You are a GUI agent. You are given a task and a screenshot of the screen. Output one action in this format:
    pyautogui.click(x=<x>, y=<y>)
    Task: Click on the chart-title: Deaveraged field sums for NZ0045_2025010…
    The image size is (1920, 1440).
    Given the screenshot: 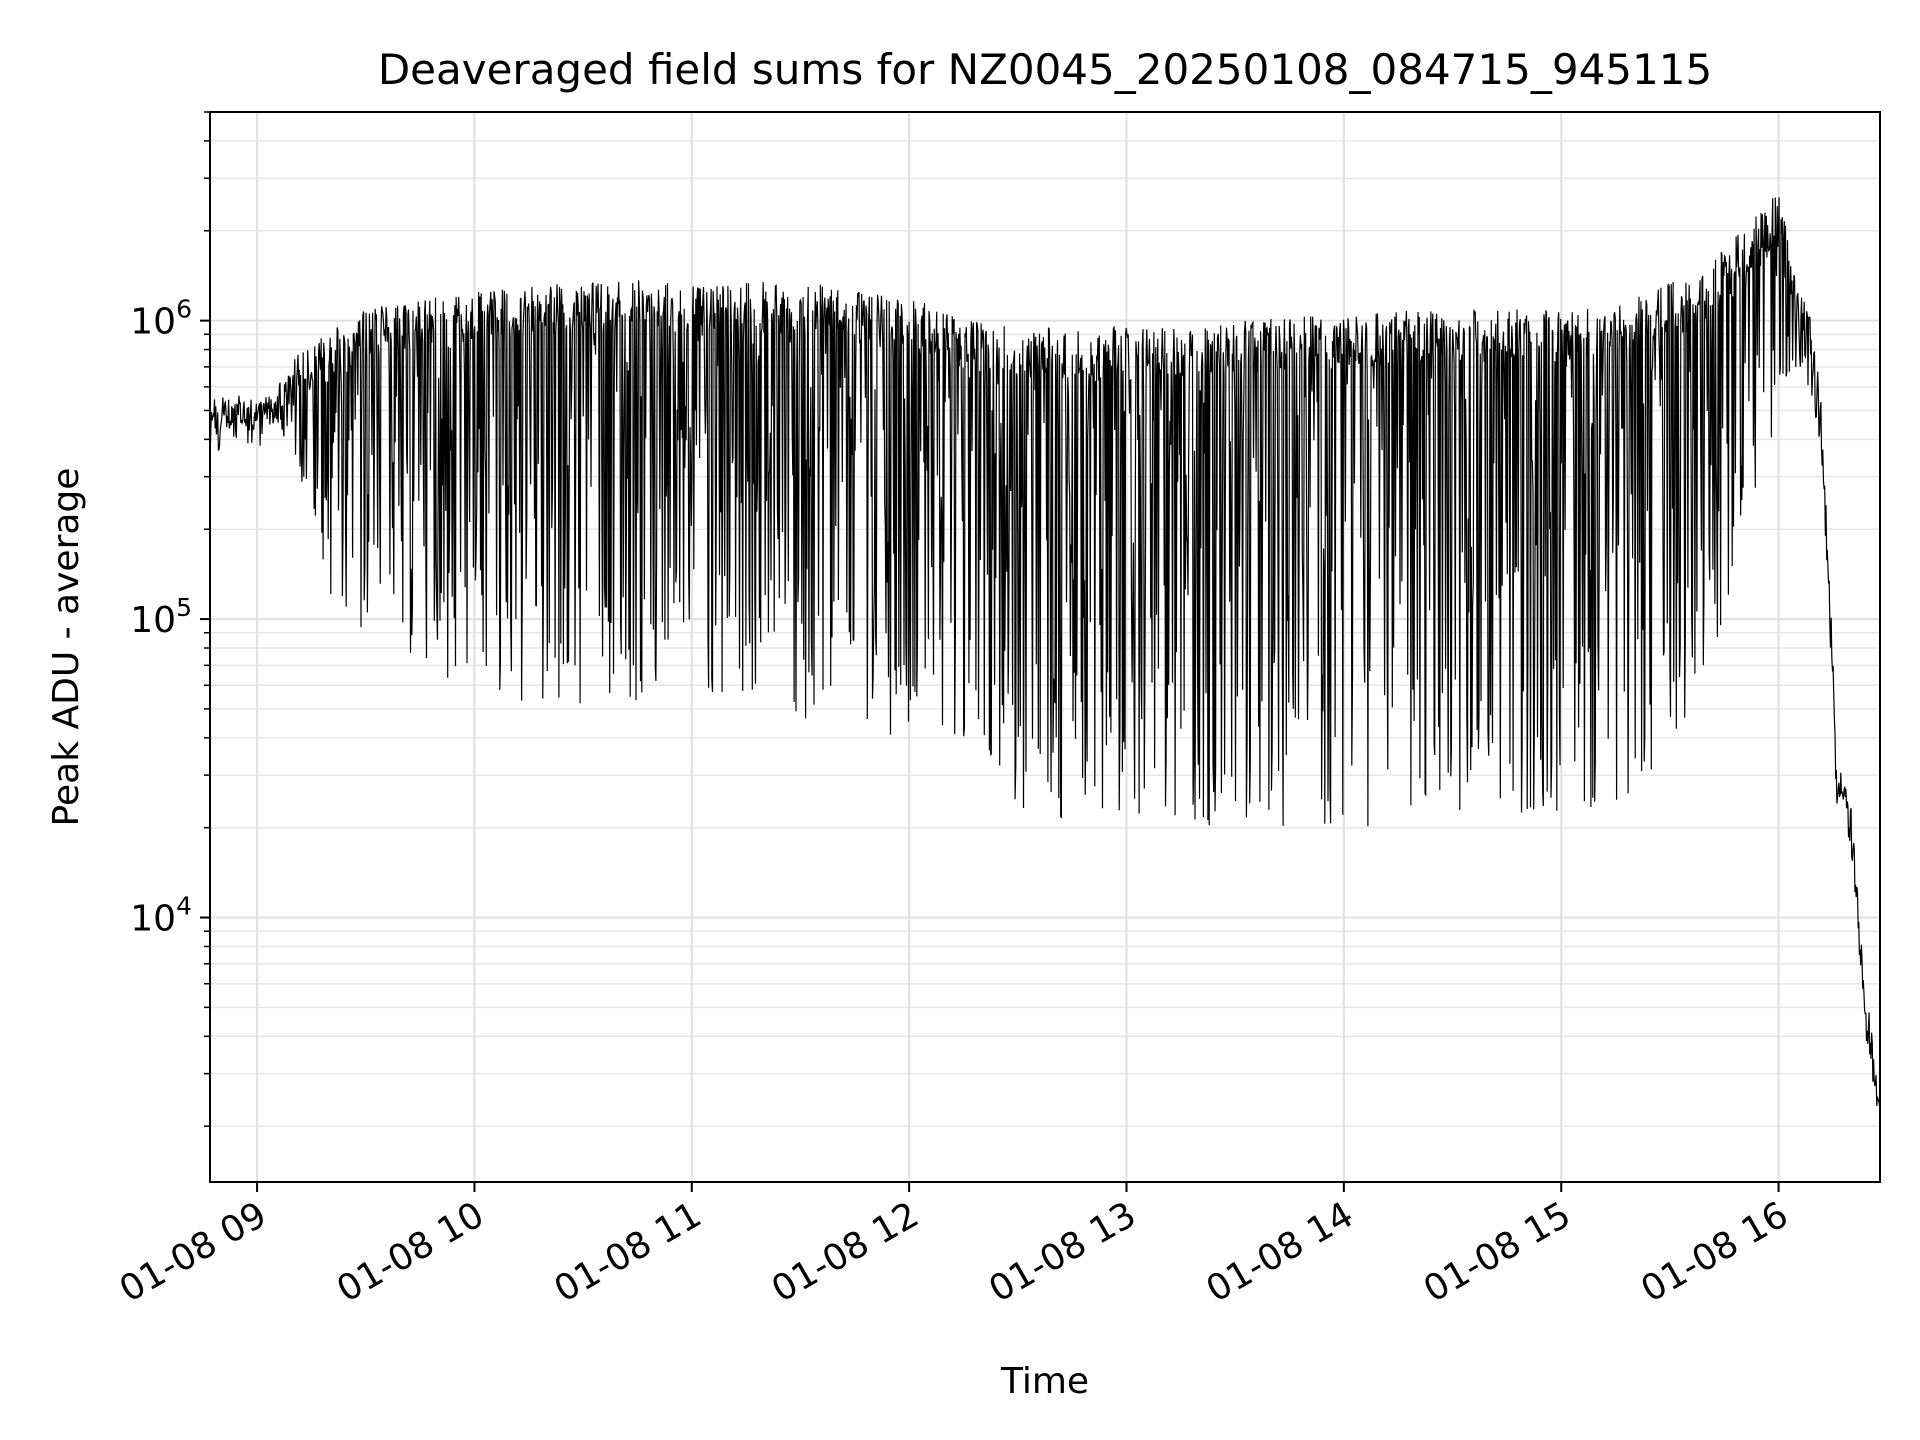 What is the action you would take?
    pyautogui.click(x=1045, y=69)
    